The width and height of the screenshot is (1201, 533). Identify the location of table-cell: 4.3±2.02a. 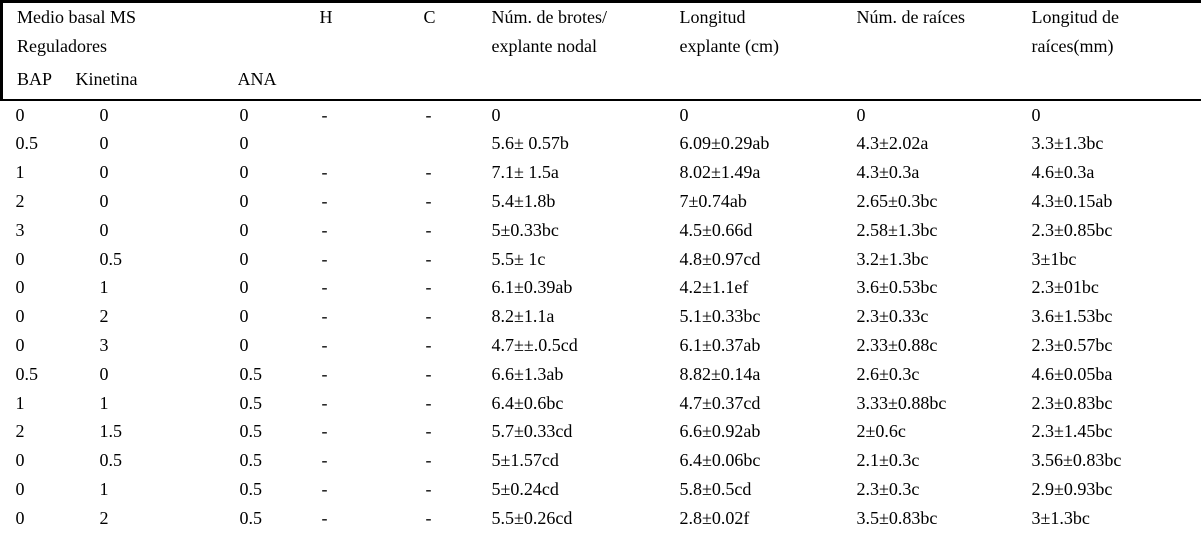
(892, 143).